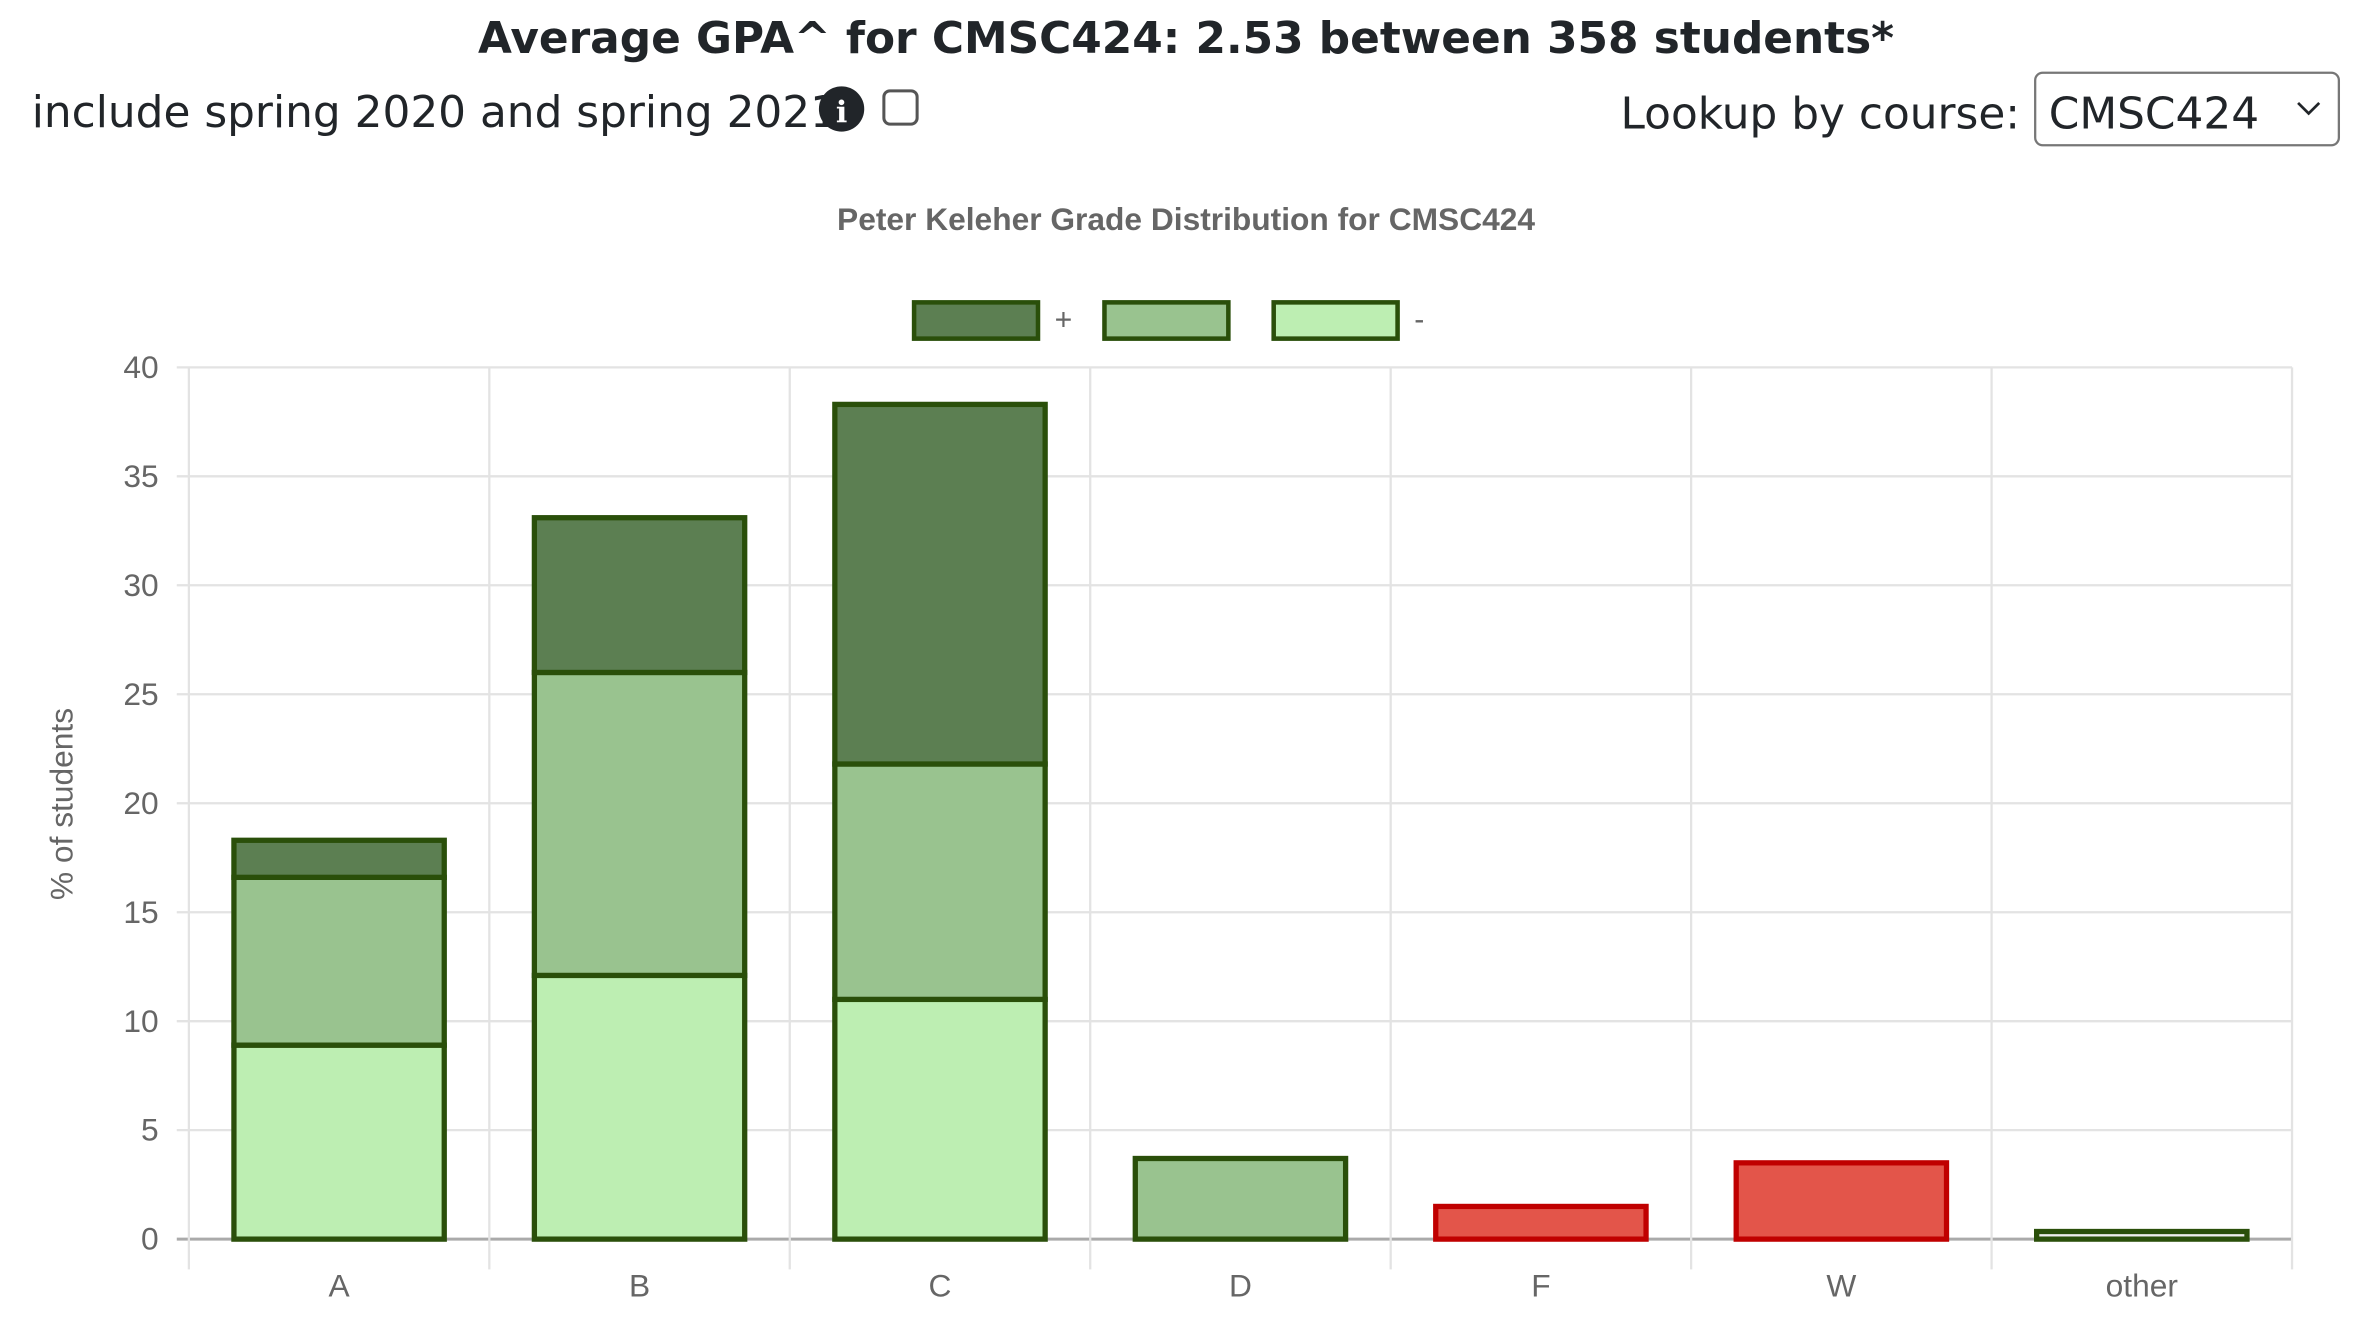 This screenshot has height=1333, width=2357. Describe the element at coordinates (62, 804) in the screenshot. I see `y-axis-label: % of students` at that location.